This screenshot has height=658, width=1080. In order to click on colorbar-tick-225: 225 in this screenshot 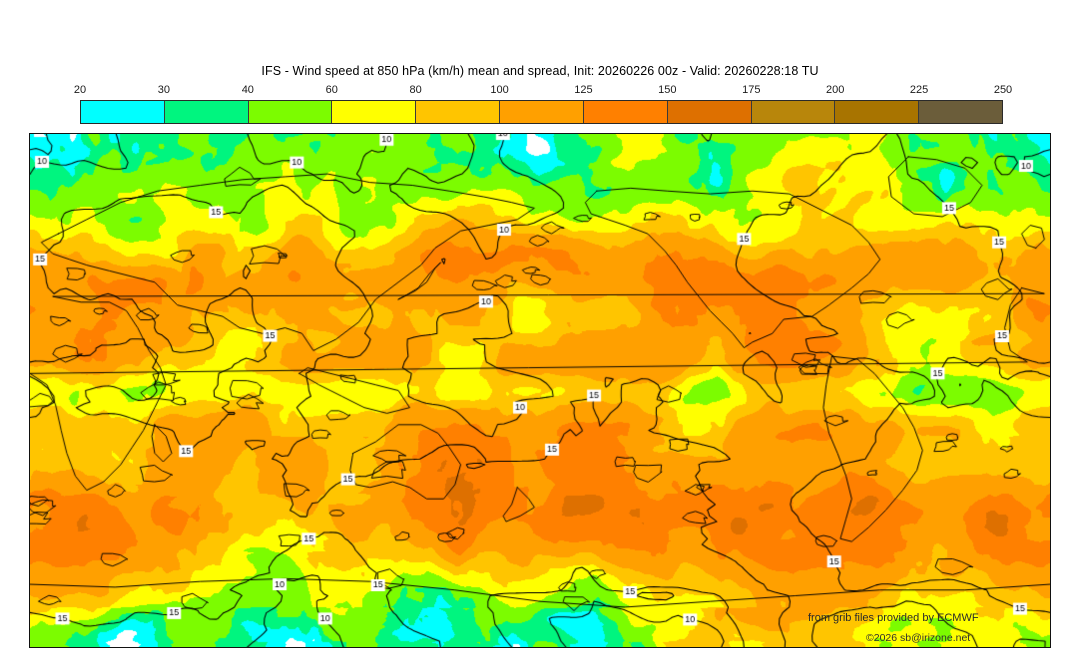, I will do `click(919, 90)`.